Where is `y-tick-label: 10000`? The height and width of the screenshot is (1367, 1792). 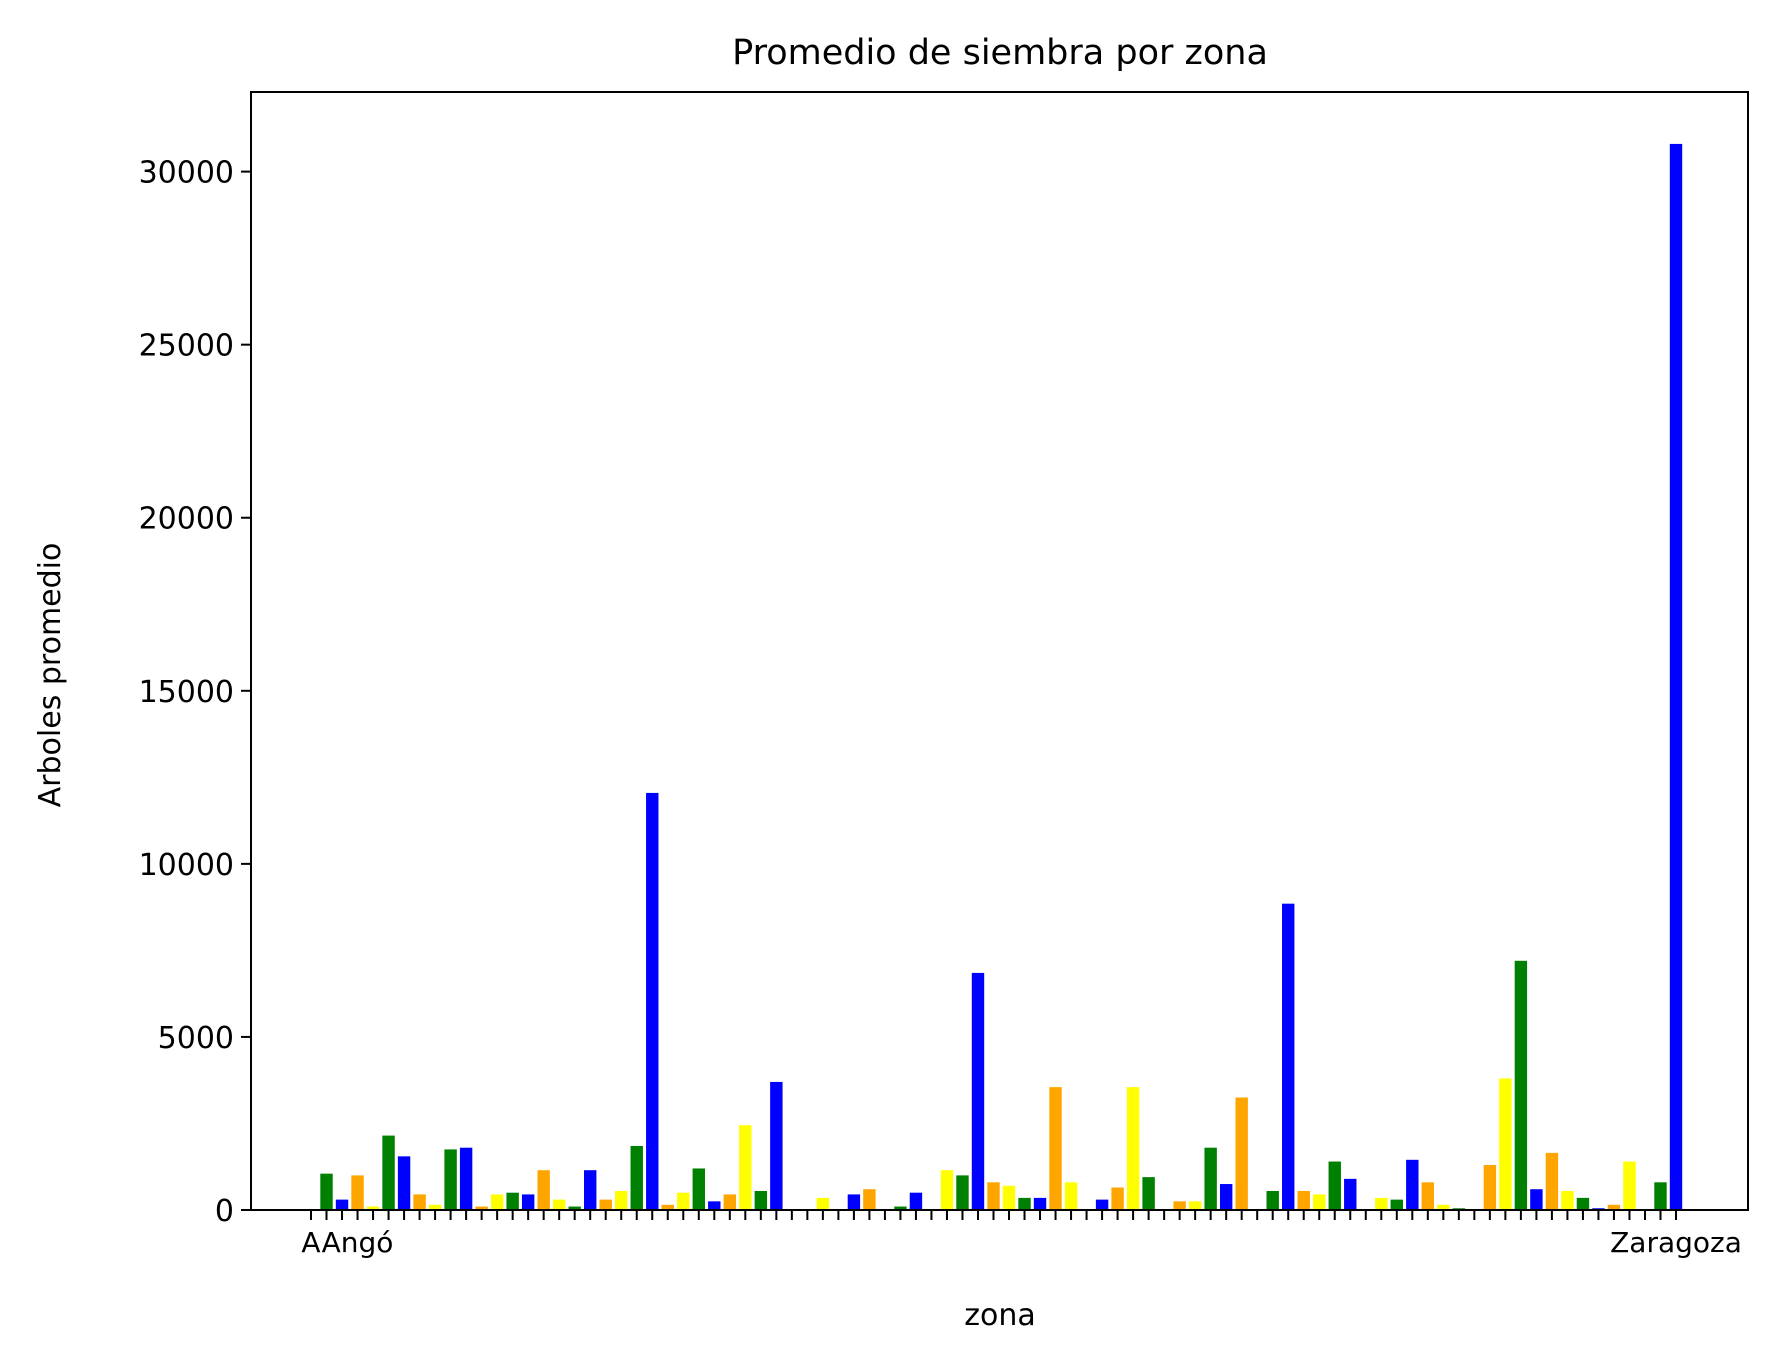 y-tick-label: 10000 is located at coordinates (186, 865).